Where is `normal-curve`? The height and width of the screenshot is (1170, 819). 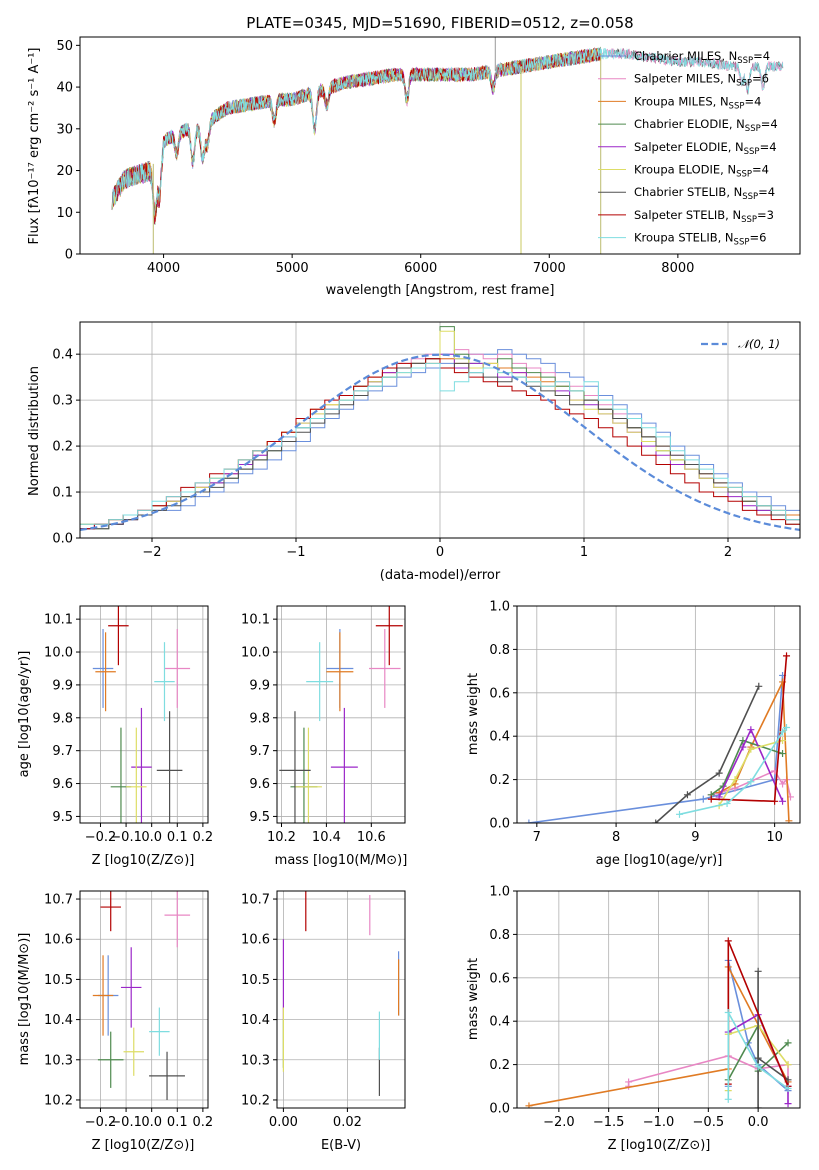 normal-curve is located at coordinates (440, 442).